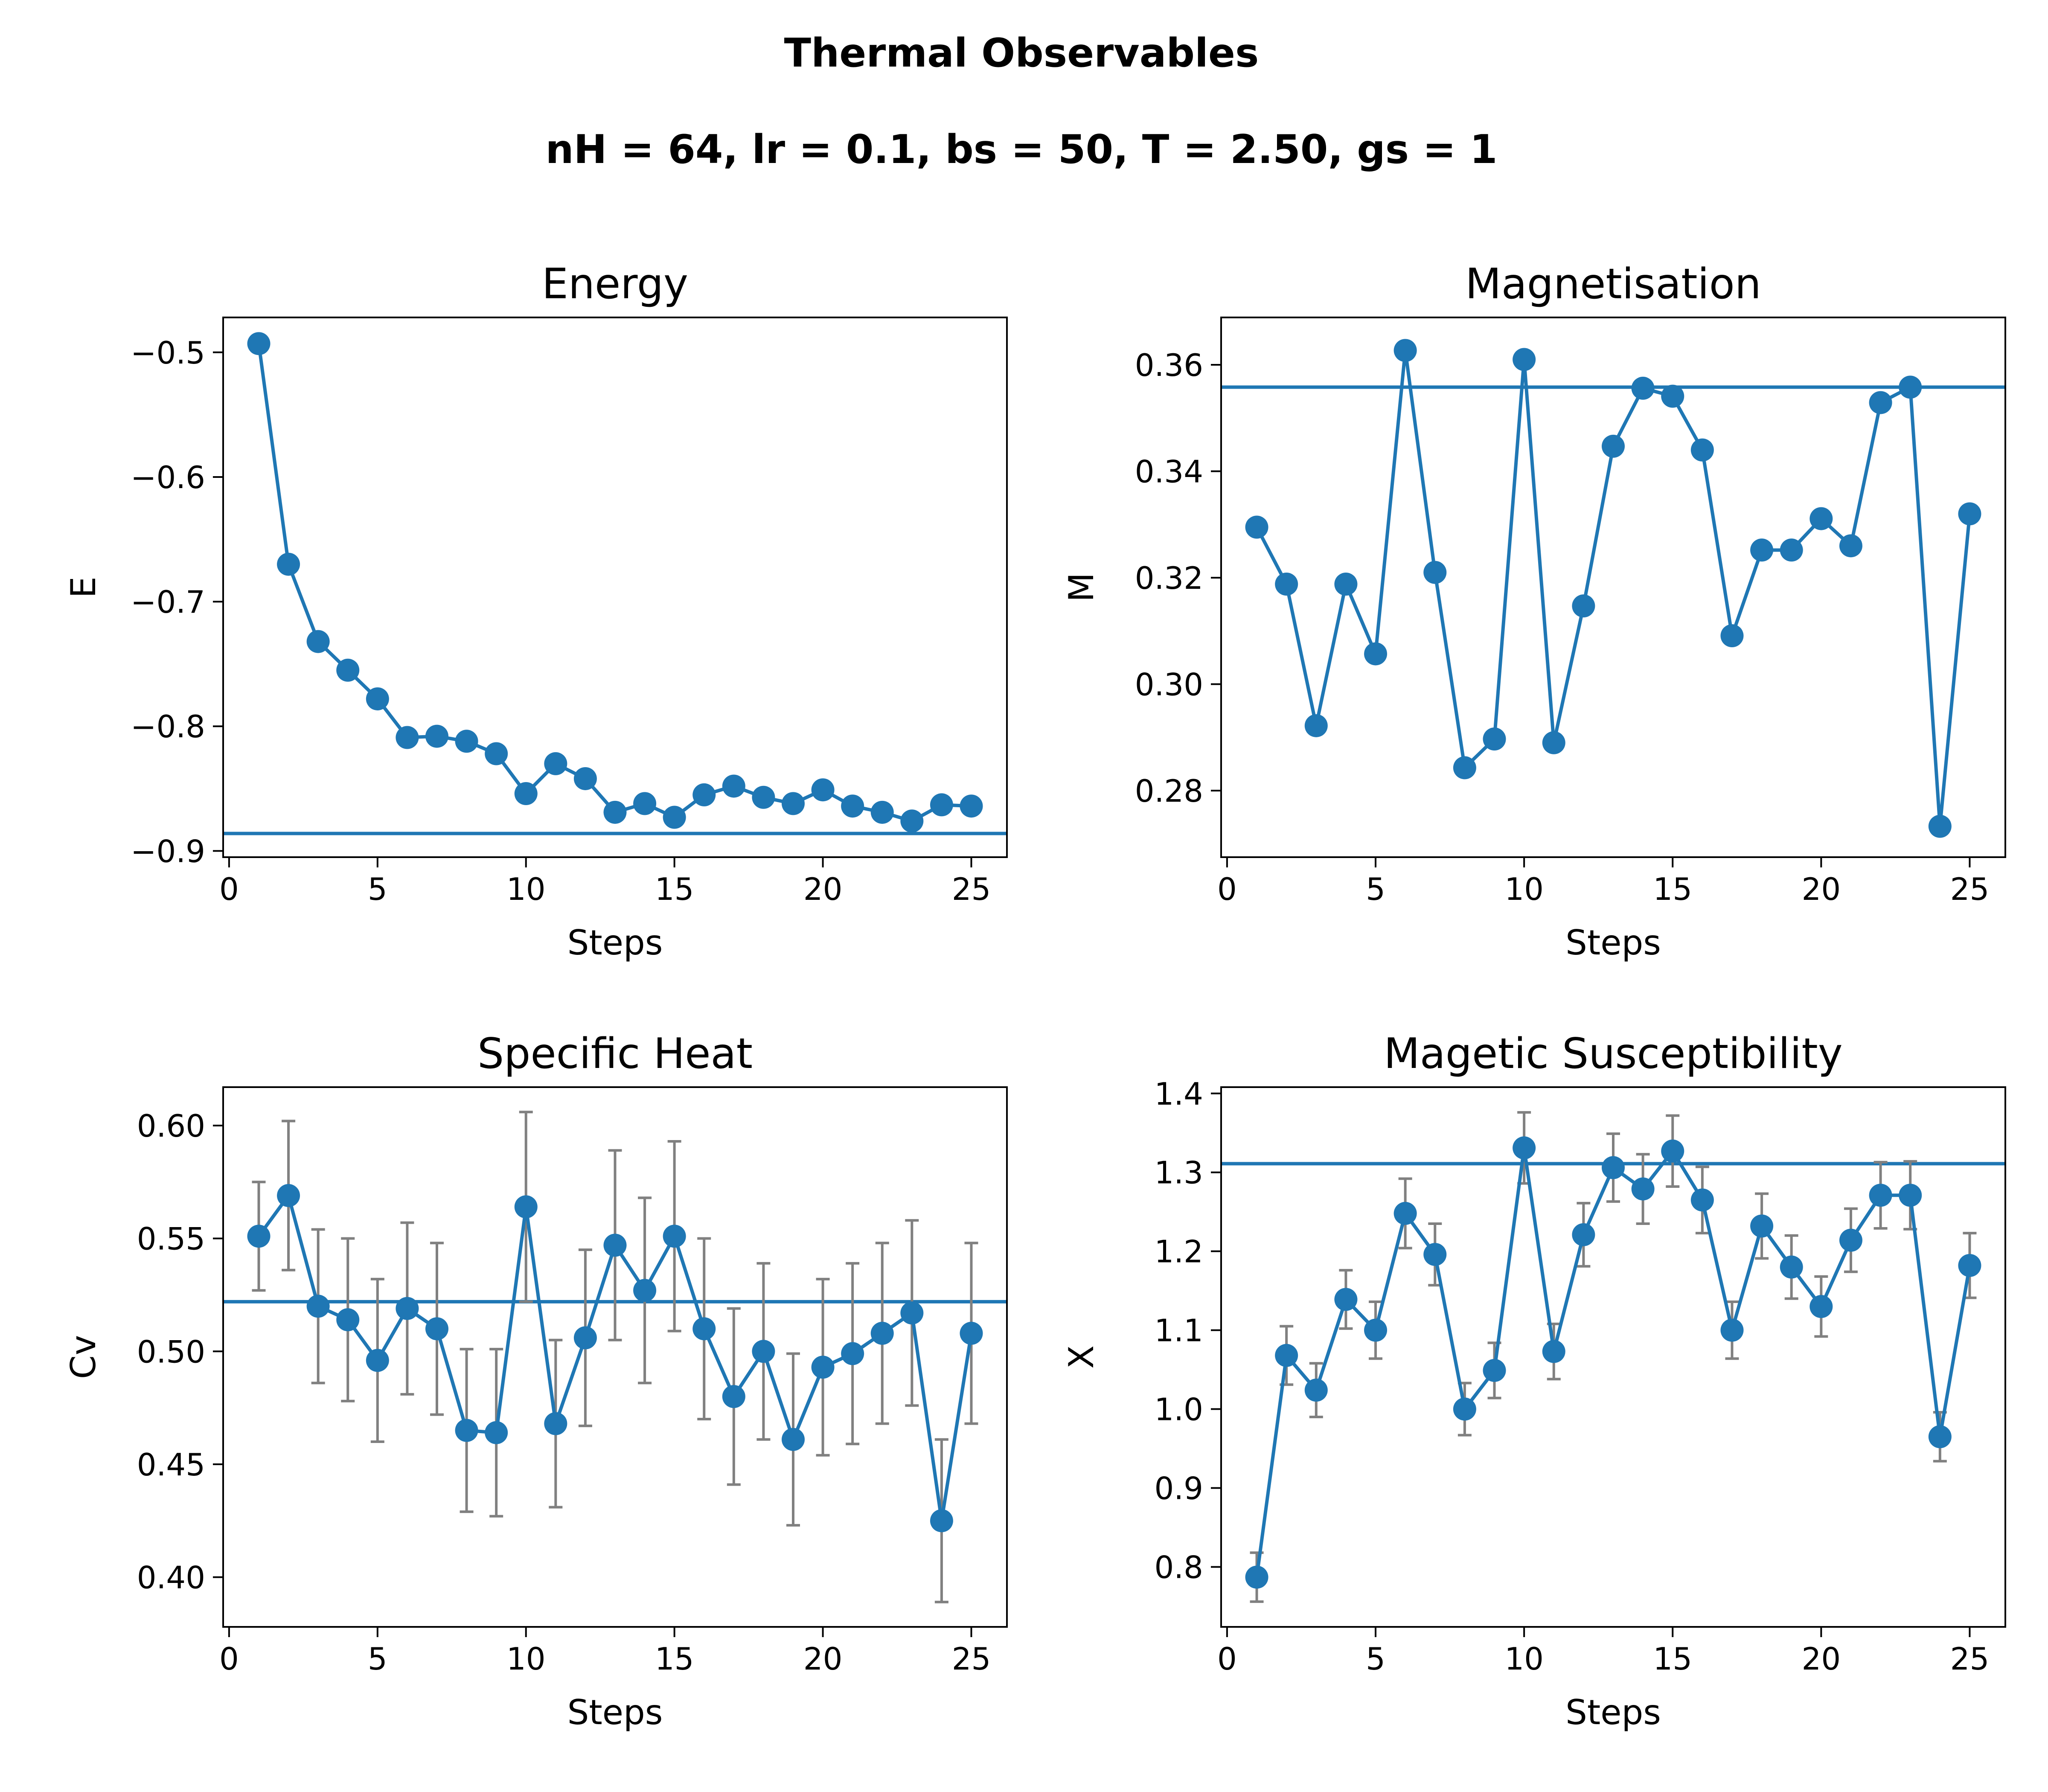  I want to click on energy-xtick-label: 5, so click(377, 889).